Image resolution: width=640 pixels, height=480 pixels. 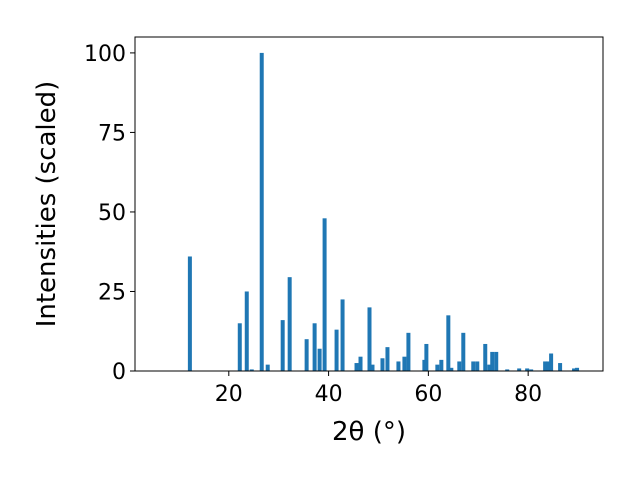 I want to click on x-tick-label: 40, so click(x=329, y=394).